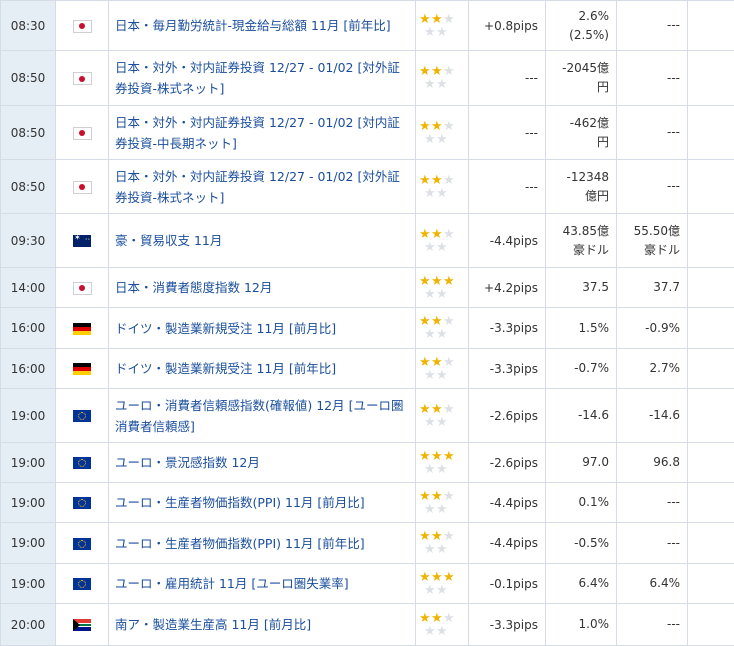 The image size is (734, 646). I want to click on event-name-link: 日本・毎月勤労統計-現金給与総額 11月 [前年比], so click(262, 25).